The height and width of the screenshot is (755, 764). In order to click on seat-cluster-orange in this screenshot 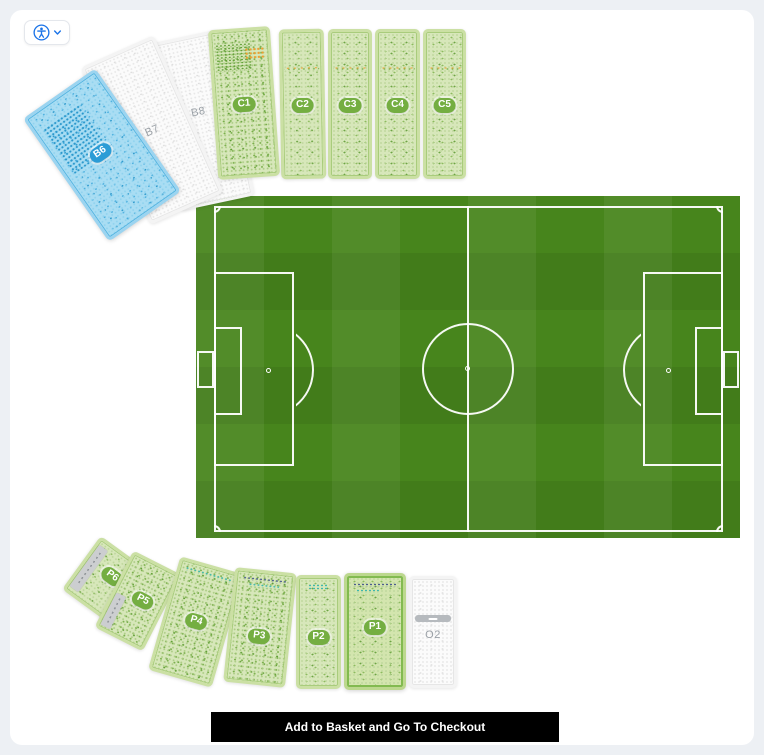, I will do `click(255, 53)`.